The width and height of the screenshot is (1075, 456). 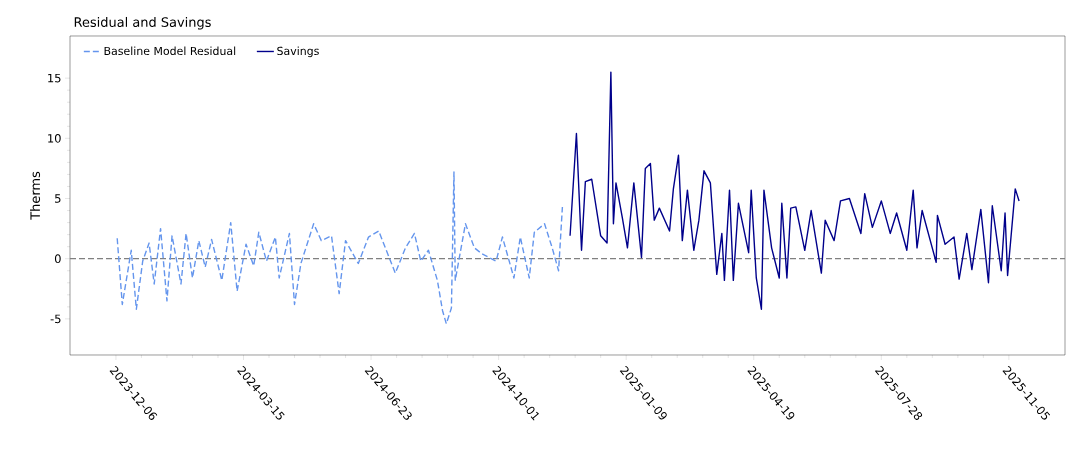 I want to click on y-axis-title: Therms, so click(x=35, y=195).